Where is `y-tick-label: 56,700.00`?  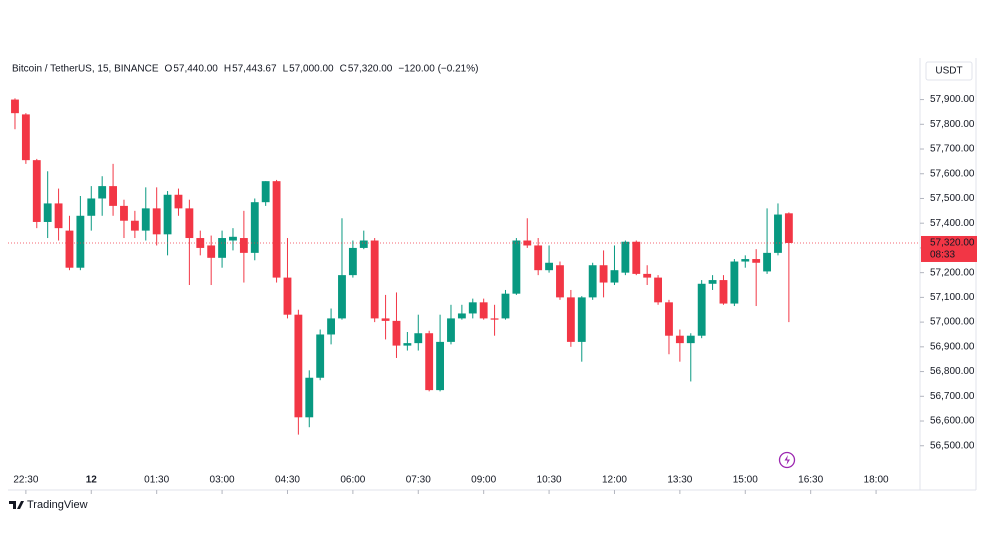
y-tick-label: 56,700.00 is located at coordinates (952, 396).